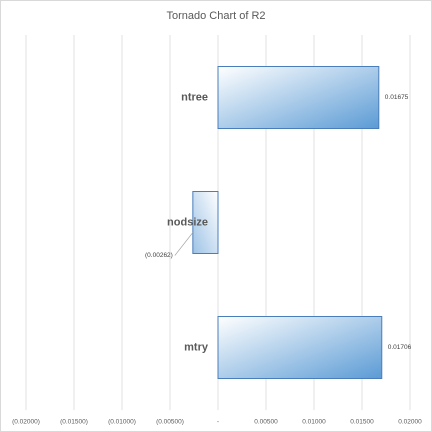 The image size is (432, 432). What do you see at coordinates (397, 97) in the screenshot?
I see `value-label: 0.01675` at bounding box center [397, 97].